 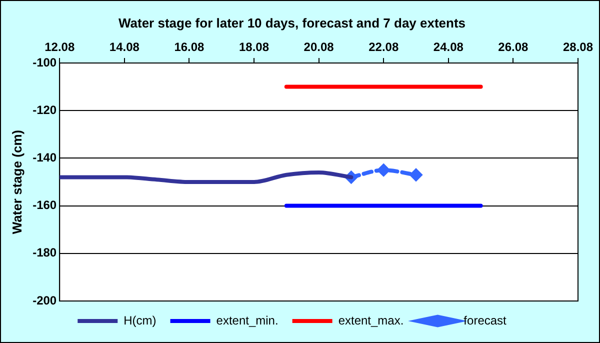 I want to click on y-tick-label: -180, so click(x=44, y=253).